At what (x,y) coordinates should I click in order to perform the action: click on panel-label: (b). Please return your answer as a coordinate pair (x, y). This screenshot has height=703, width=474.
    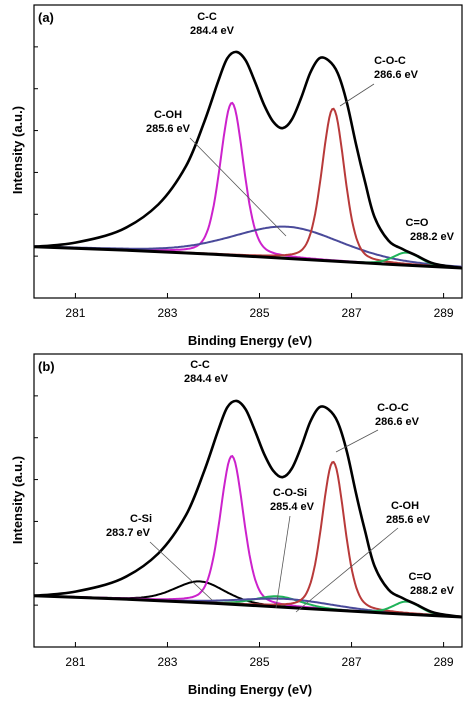
    Looking at the image, I should click on (46, 366).